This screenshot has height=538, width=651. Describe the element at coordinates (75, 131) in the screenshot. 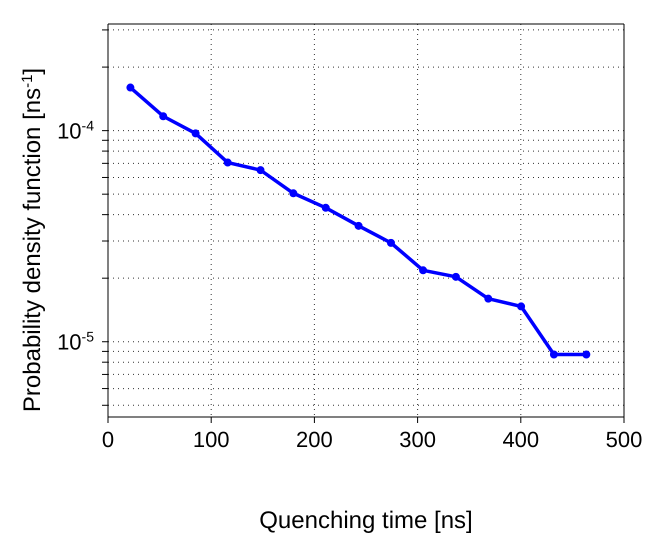

I see `y-tick-label: 10$^{-4}$` at that location.